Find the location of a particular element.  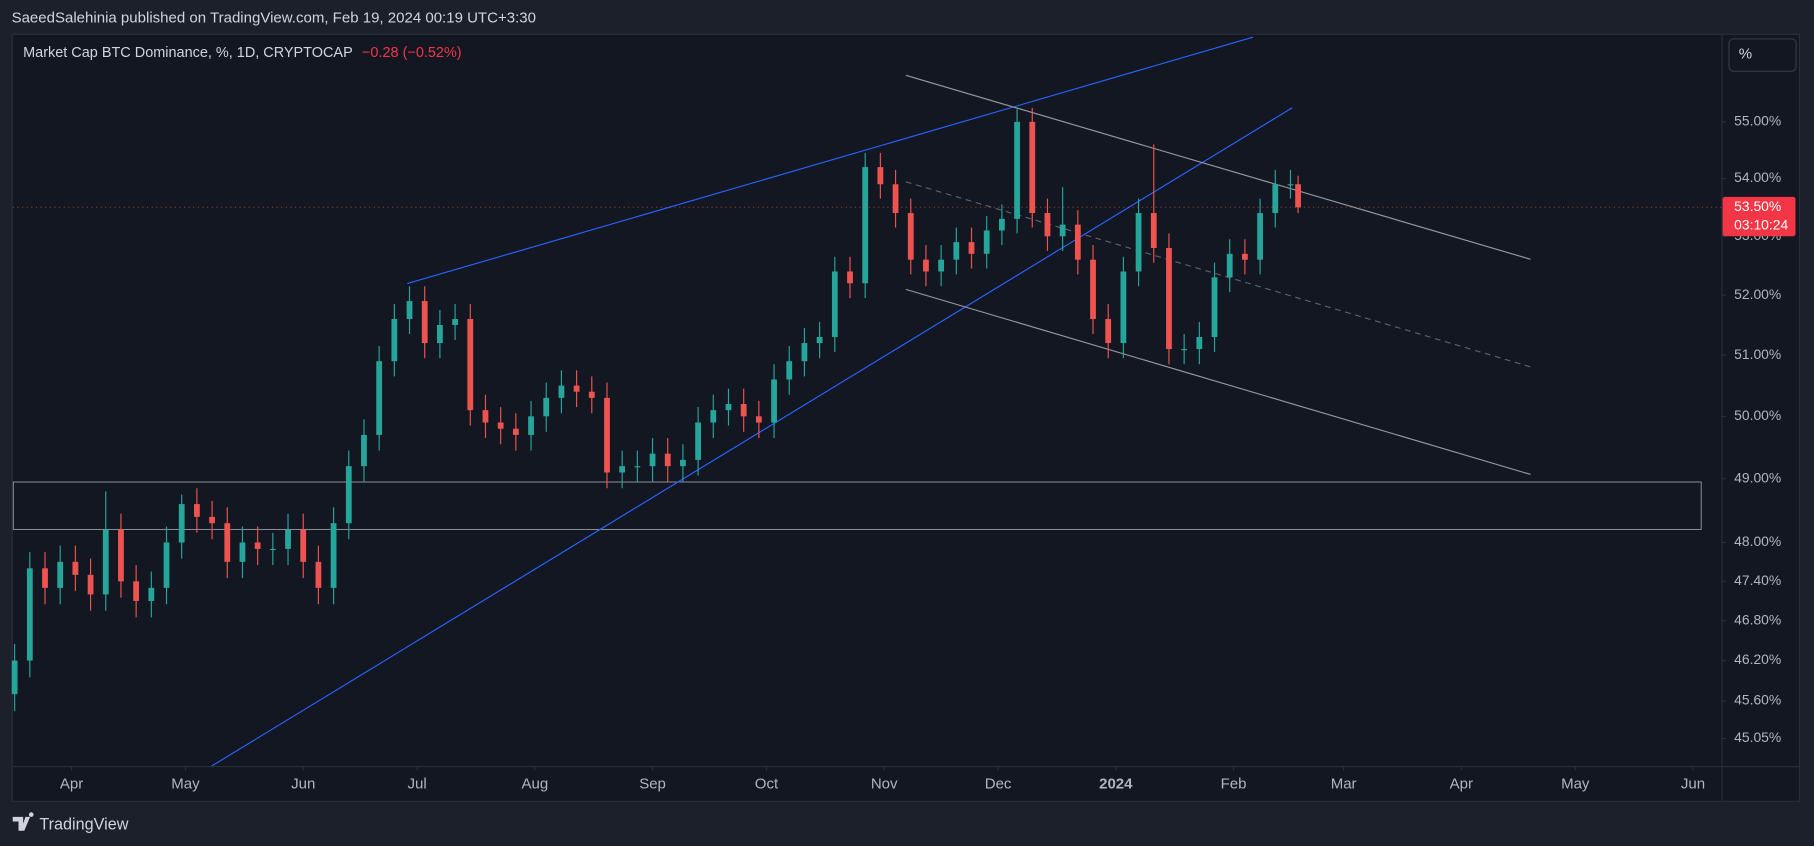

brand: TradingView is located at coordinates (70, 822).